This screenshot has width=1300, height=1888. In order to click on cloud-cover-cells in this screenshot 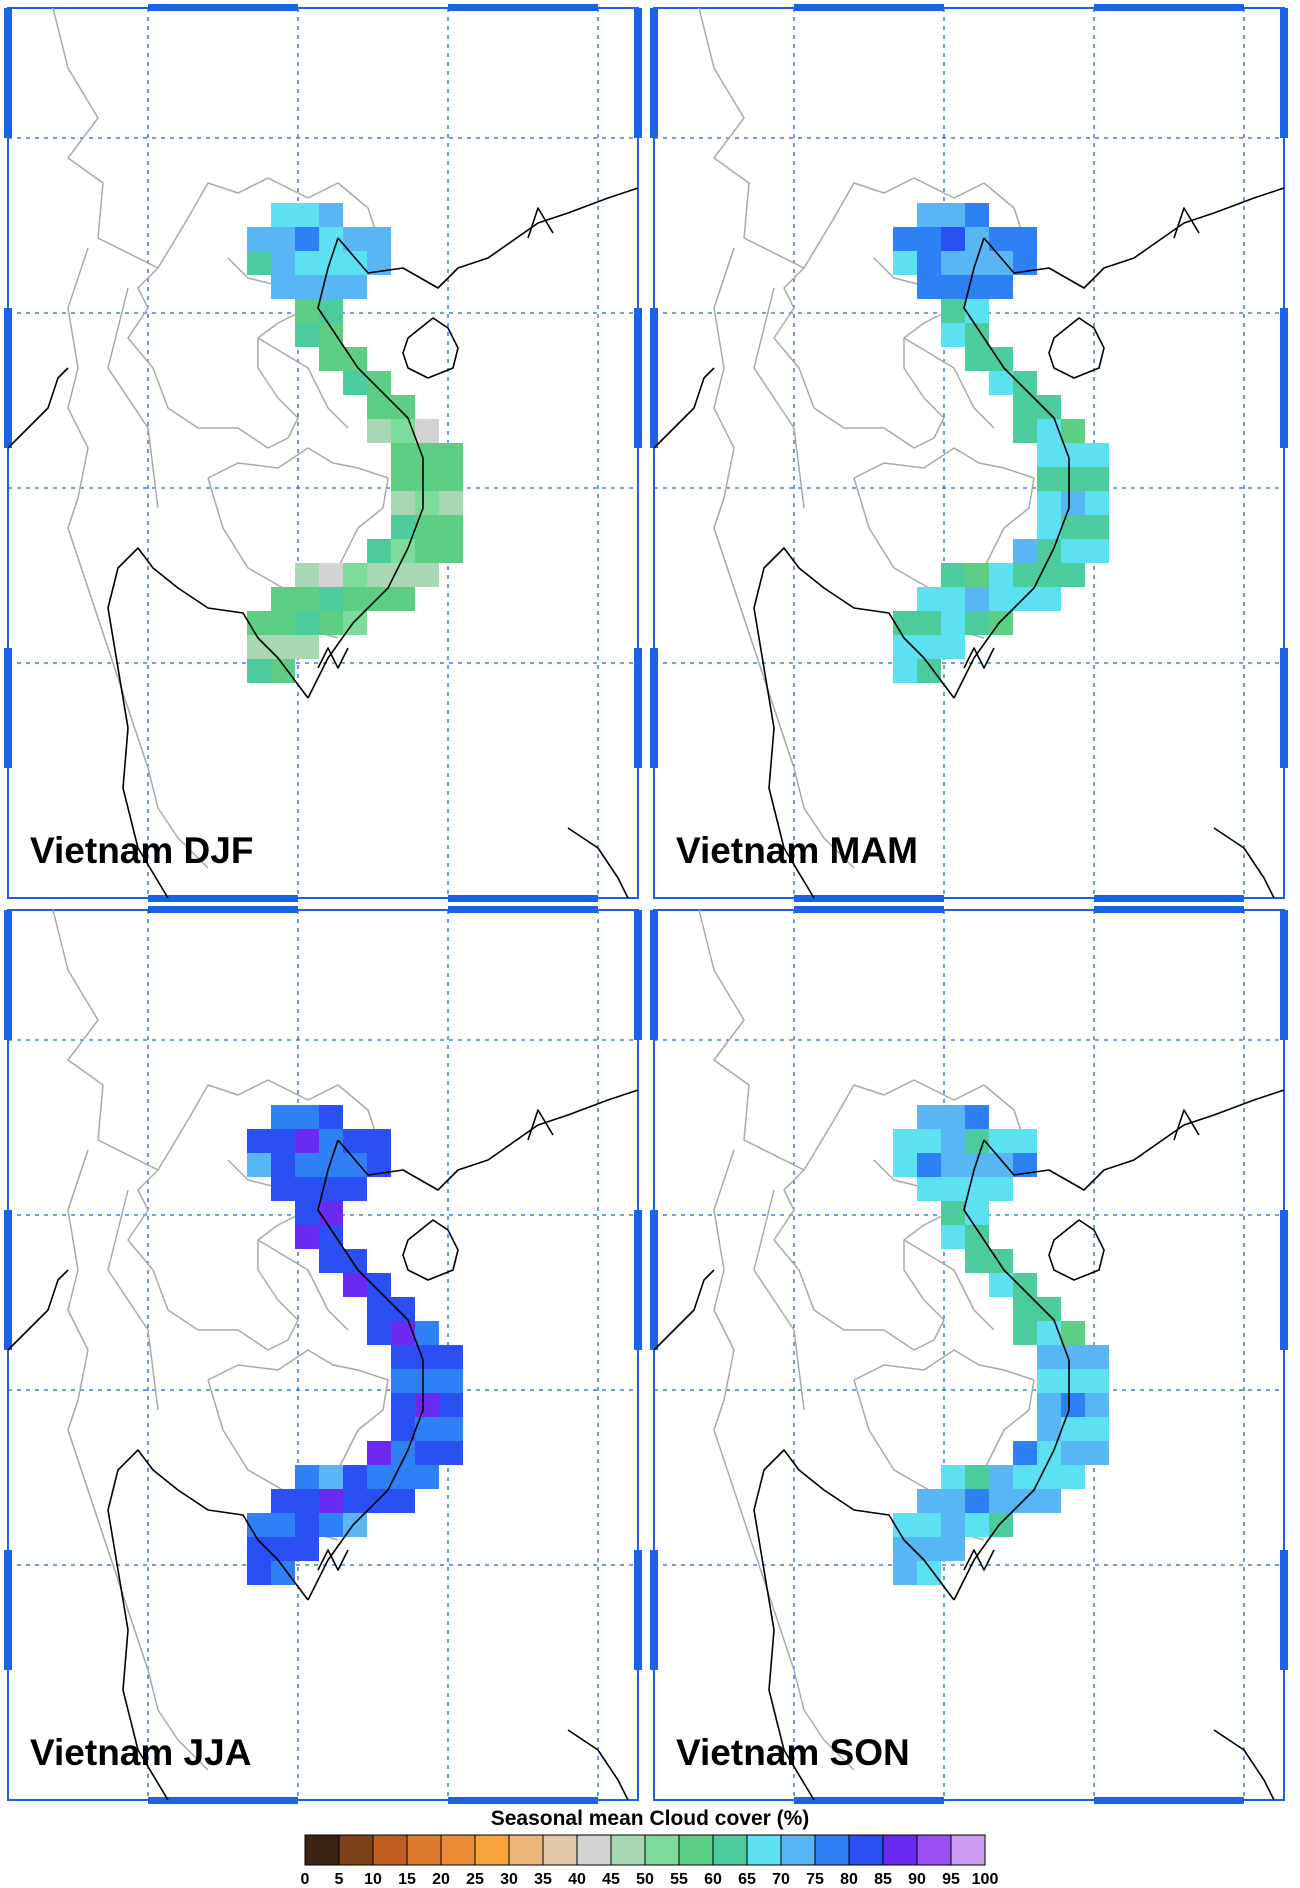, I will do `click(1001, 1345)`.